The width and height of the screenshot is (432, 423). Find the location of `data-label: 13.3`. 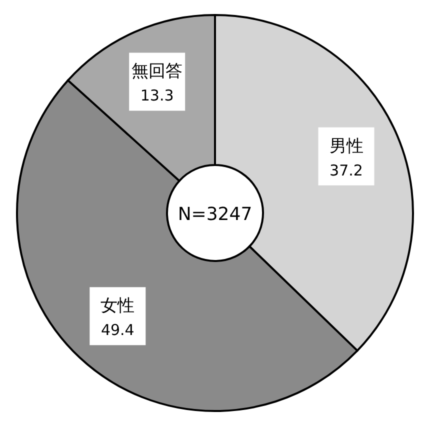

data-label: 13.3 is located at coordinates (157, 95).